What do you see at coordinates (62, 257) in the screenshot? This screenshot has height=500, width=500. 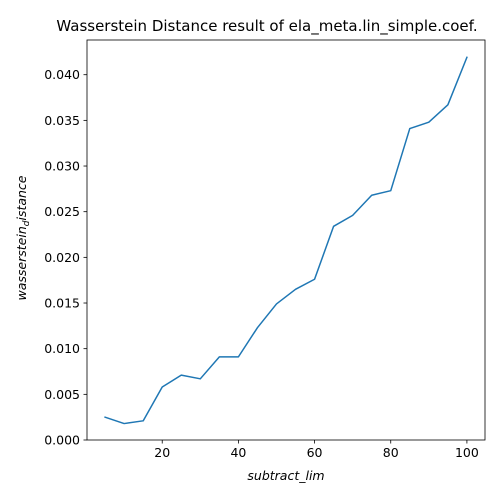 I see `y-tick-label: 0.020` at bounding box center [62, 257].